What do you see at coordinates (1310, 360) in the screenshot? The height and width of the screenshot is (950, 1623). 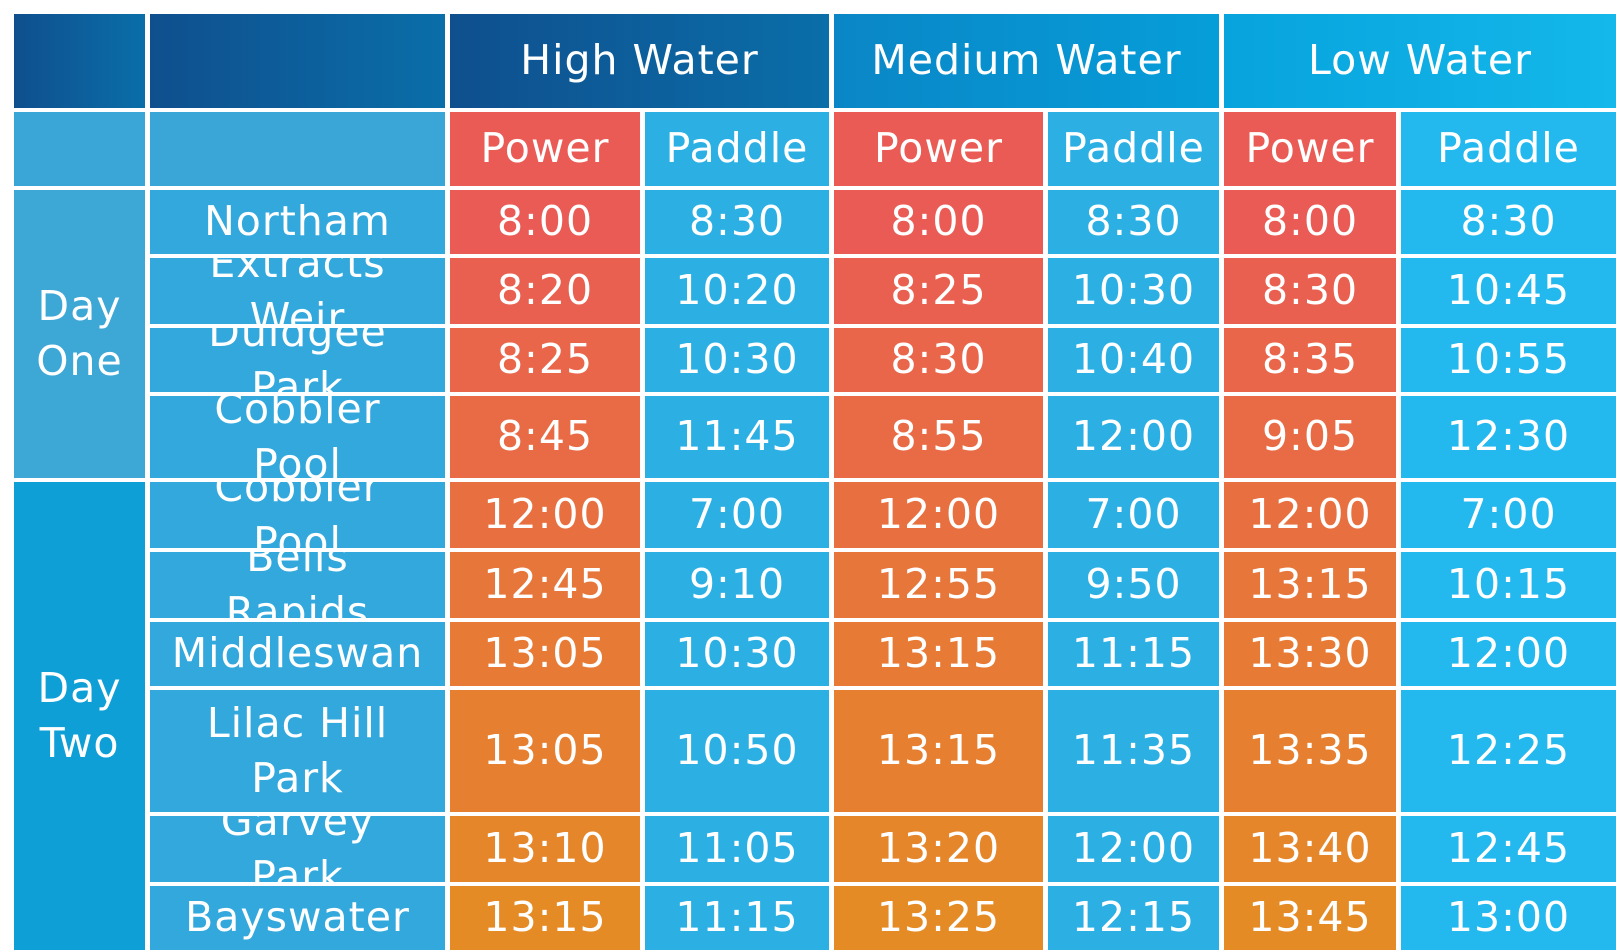 I see `power-time-cell: 8:35` at bounding box center [1310, 360].